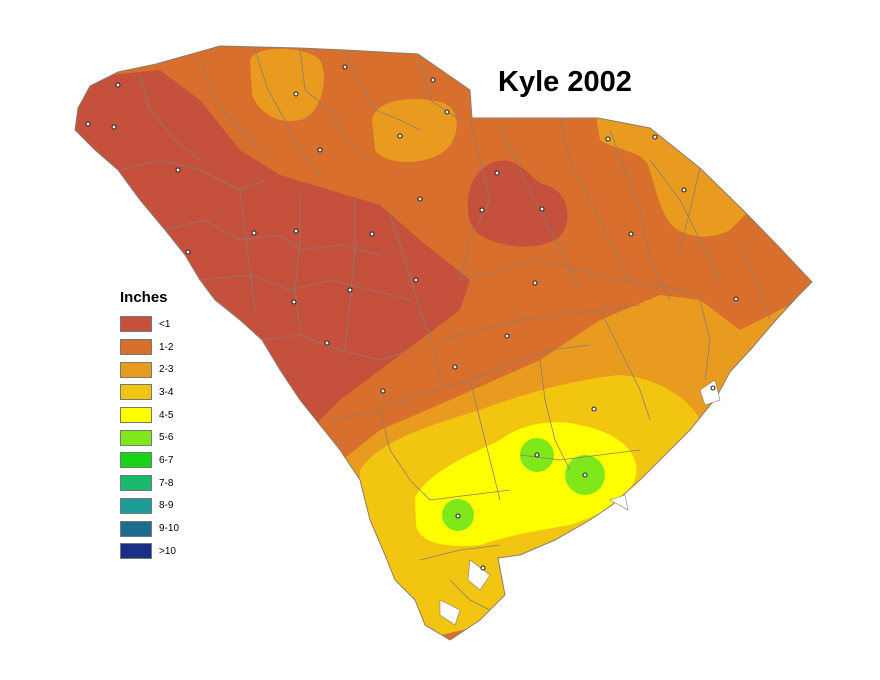 The width and height of the screenshot is (880, 680). What do you see at coordinates (565, 82) in the screenshot?
I see `map-title: Kyle 2002` at bounding box center [565, 82].